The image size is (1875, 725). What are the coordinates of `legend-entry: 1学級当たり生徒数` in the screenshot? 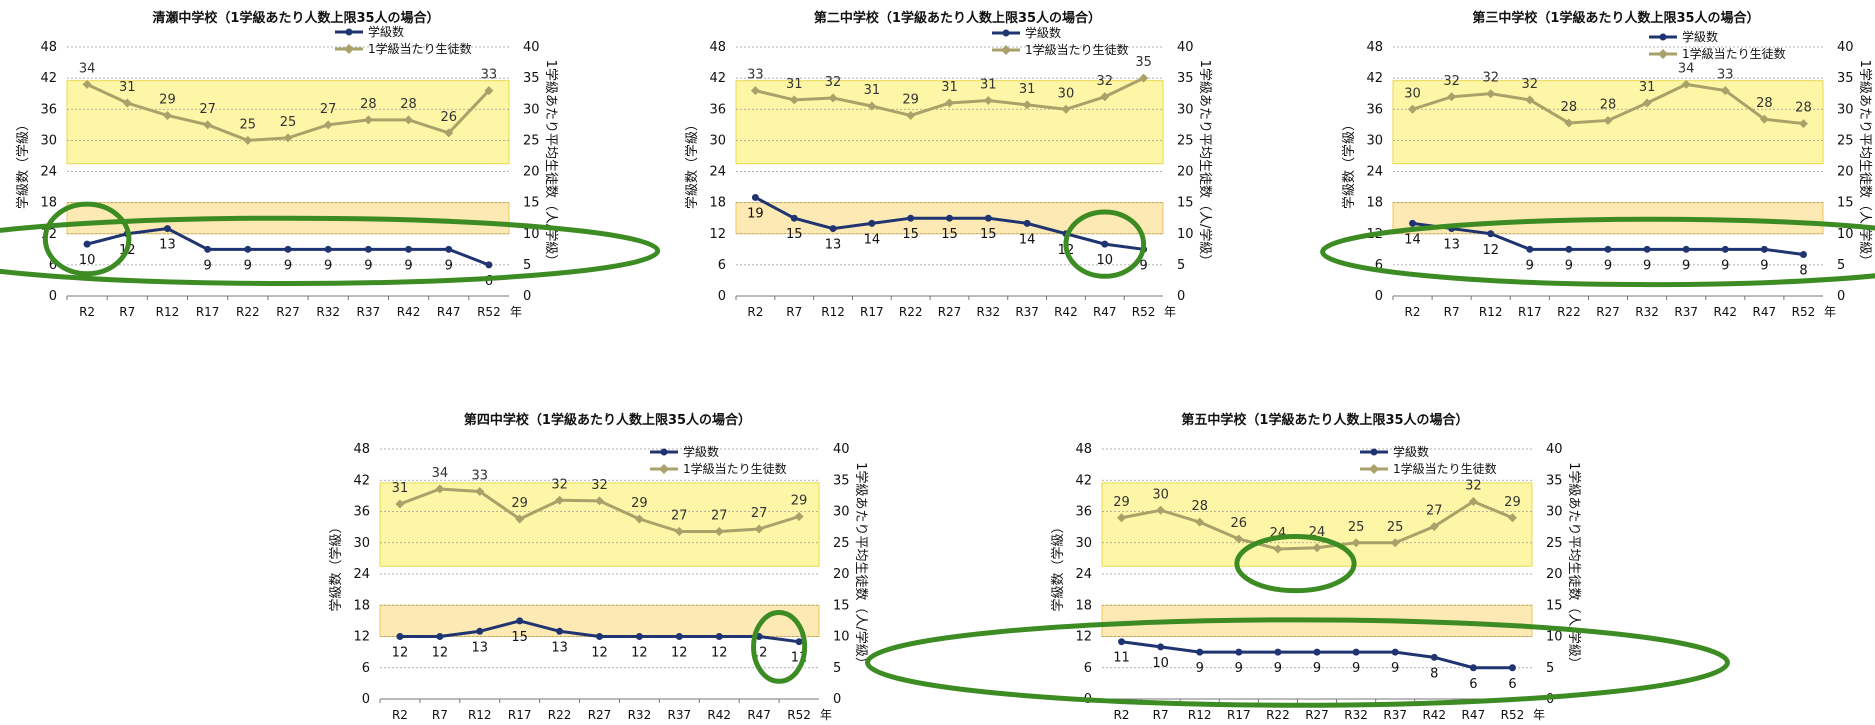 It's located at (1077, 49).